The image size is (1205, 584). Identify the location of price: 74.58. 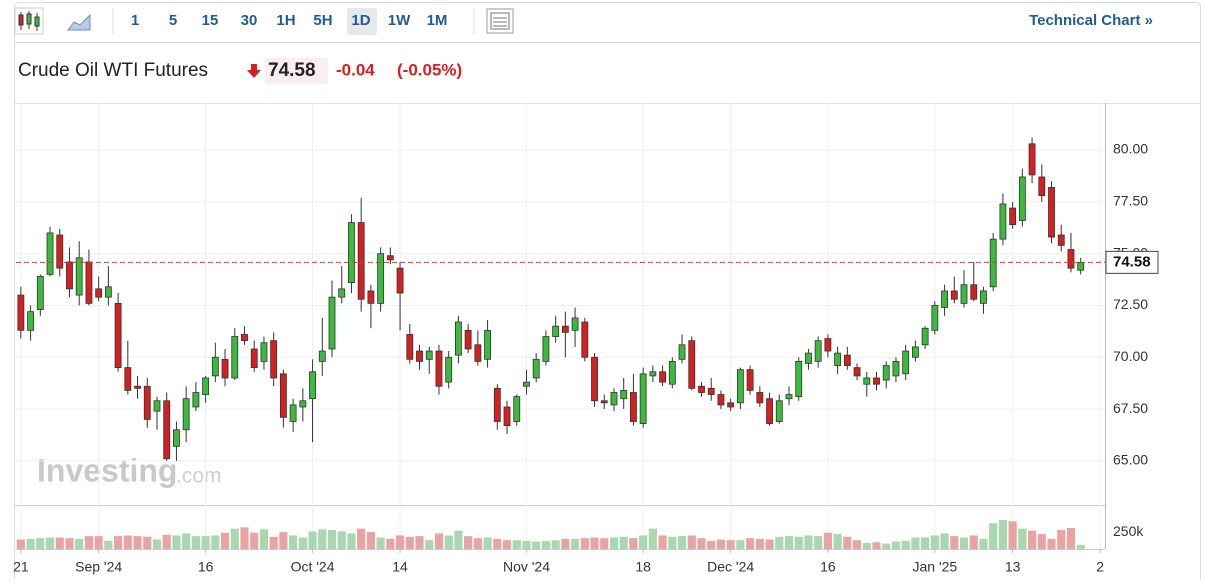
(292, 70).